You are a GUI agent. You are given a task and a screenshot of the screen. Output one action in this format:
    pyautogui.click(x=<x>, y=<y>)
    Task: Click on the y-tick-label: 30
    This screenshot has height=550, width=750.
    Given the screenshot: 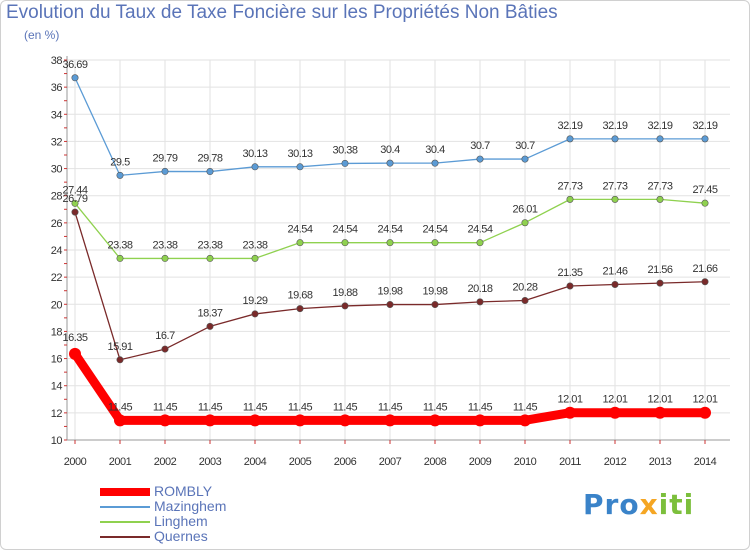 What is the action you would take?
    pyautogui.click(x=57, y=170)
    